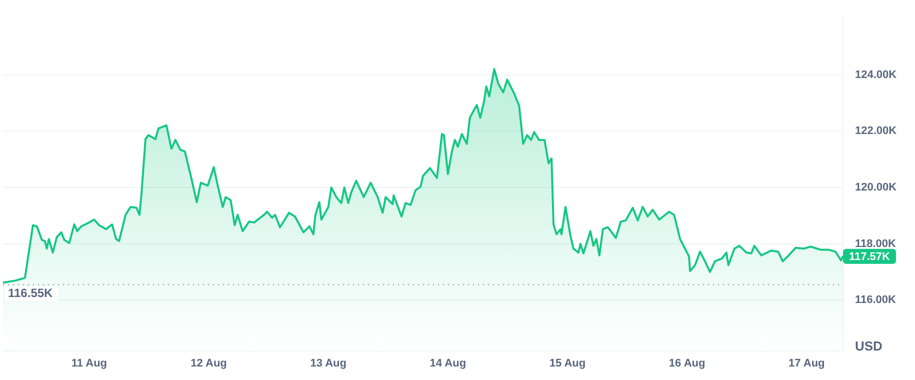 The width and height of the screenshot is (915, 380). What do you see at coordinates (448, 363) in the screenshot?
I see `x-tick-label: 14 Aug` at bounding box center [448, 363].